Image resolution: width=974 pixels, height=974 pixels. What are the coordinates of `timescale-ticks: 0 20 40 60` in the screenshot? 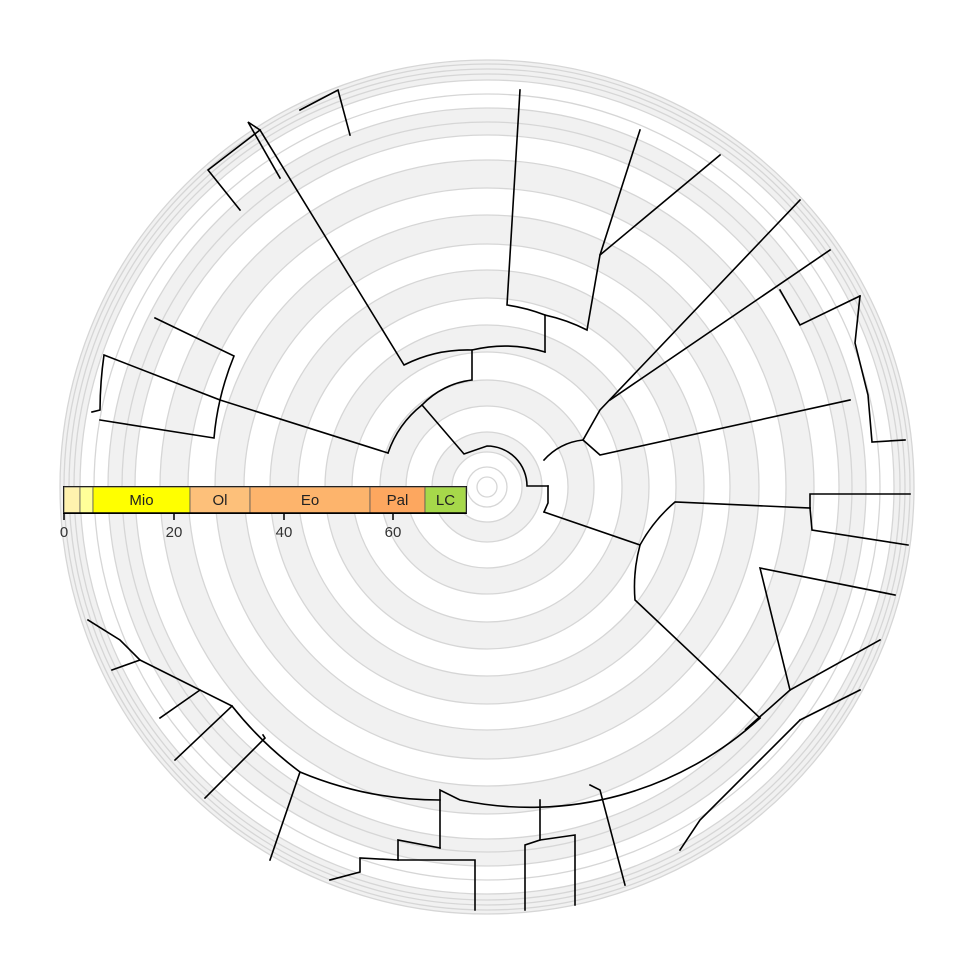 It's located at (231, 527).